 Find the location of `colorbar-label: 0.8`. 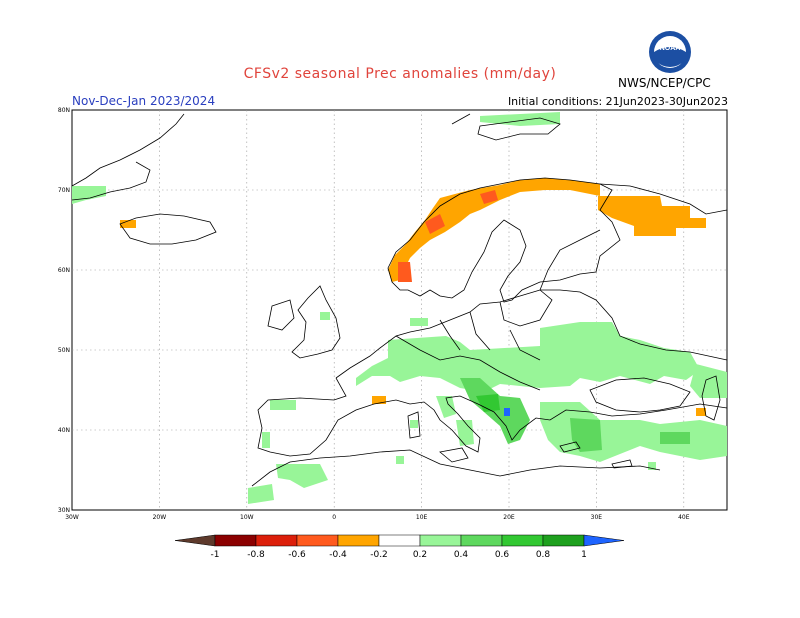

colorbar-label: 0.8 is located at coordinates (543, 555).